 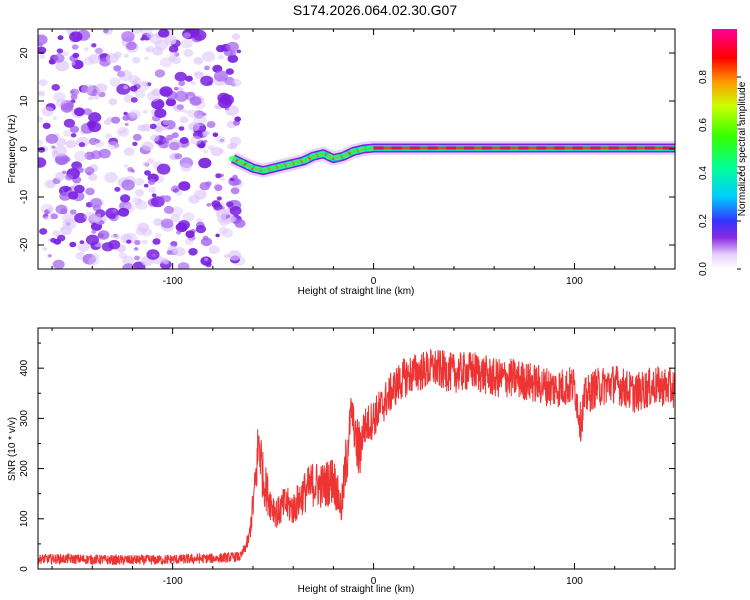 What do you see at coordinates (724, 149) in the screenshot?
I see `colorbar-gradient` at bounding box center [724, 149].